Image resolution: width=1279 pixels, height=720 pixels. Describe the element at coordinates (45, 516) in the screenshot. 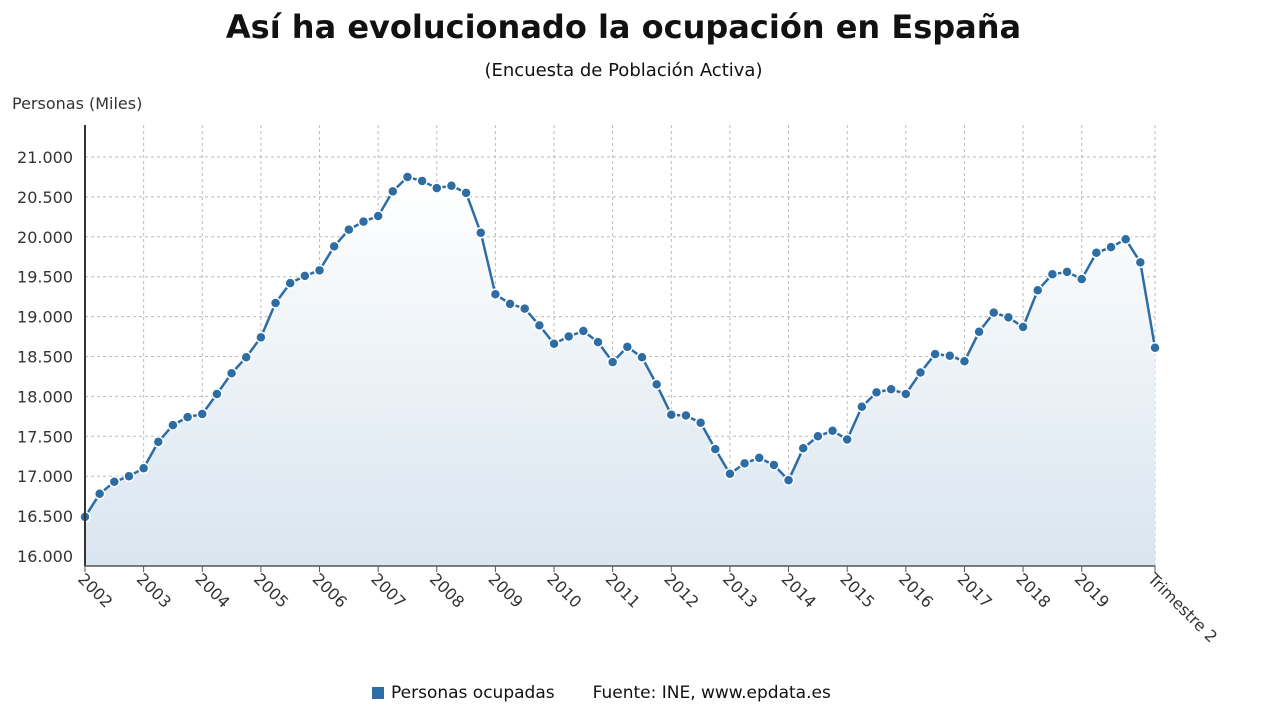

I see `y-tick-label: 16.500` at that location.